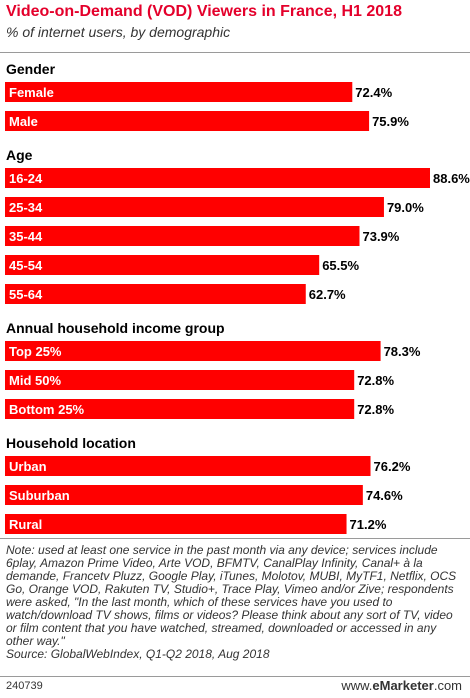 This screenshot has width=470, height=698. I want to click on bar-annual-household-income-group-bottom-25pct, so click(180, 409).